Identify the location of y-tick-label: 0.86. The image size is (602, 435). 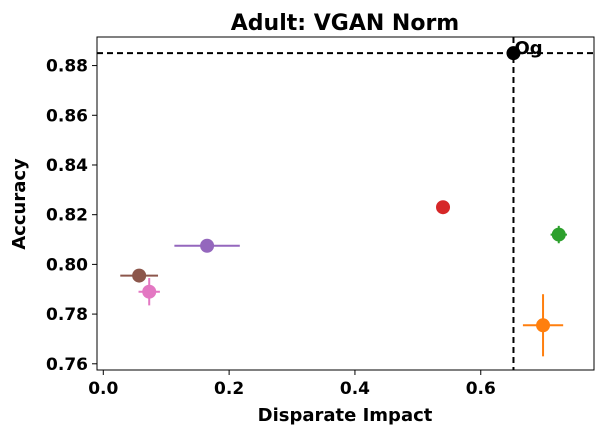
(67, 116).